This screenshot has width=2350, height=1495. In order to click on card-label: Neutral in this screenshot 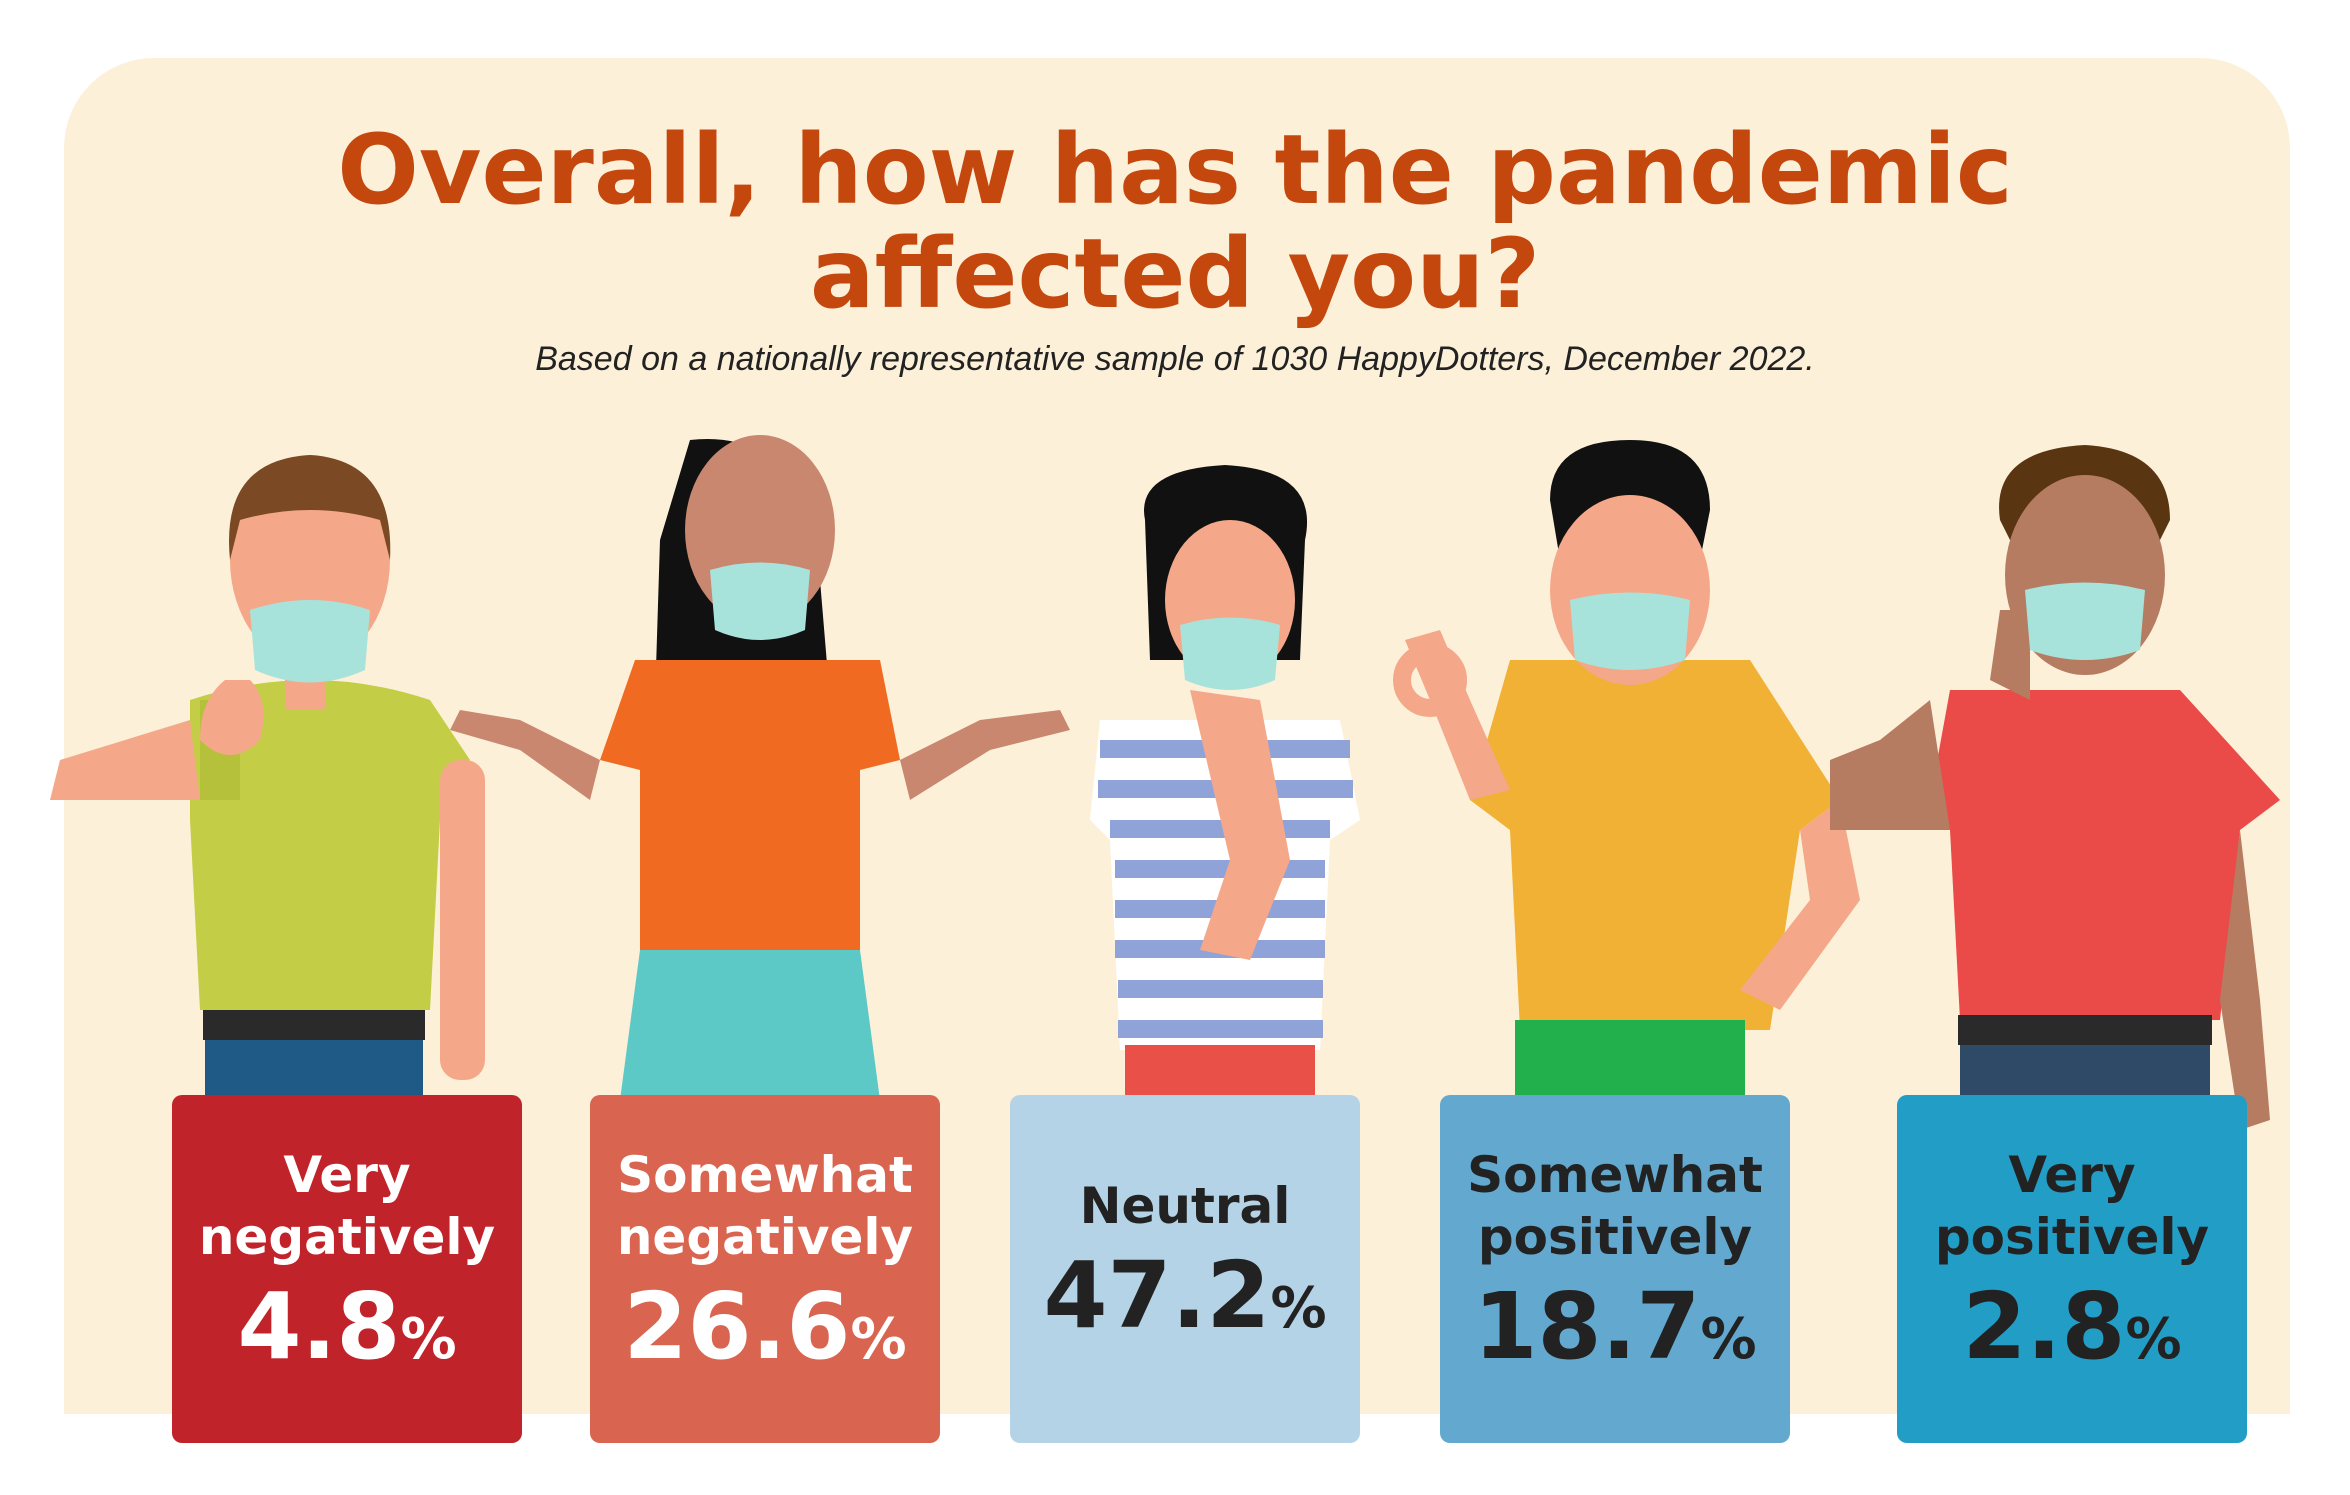, I will do `click(1185, 1205)`.